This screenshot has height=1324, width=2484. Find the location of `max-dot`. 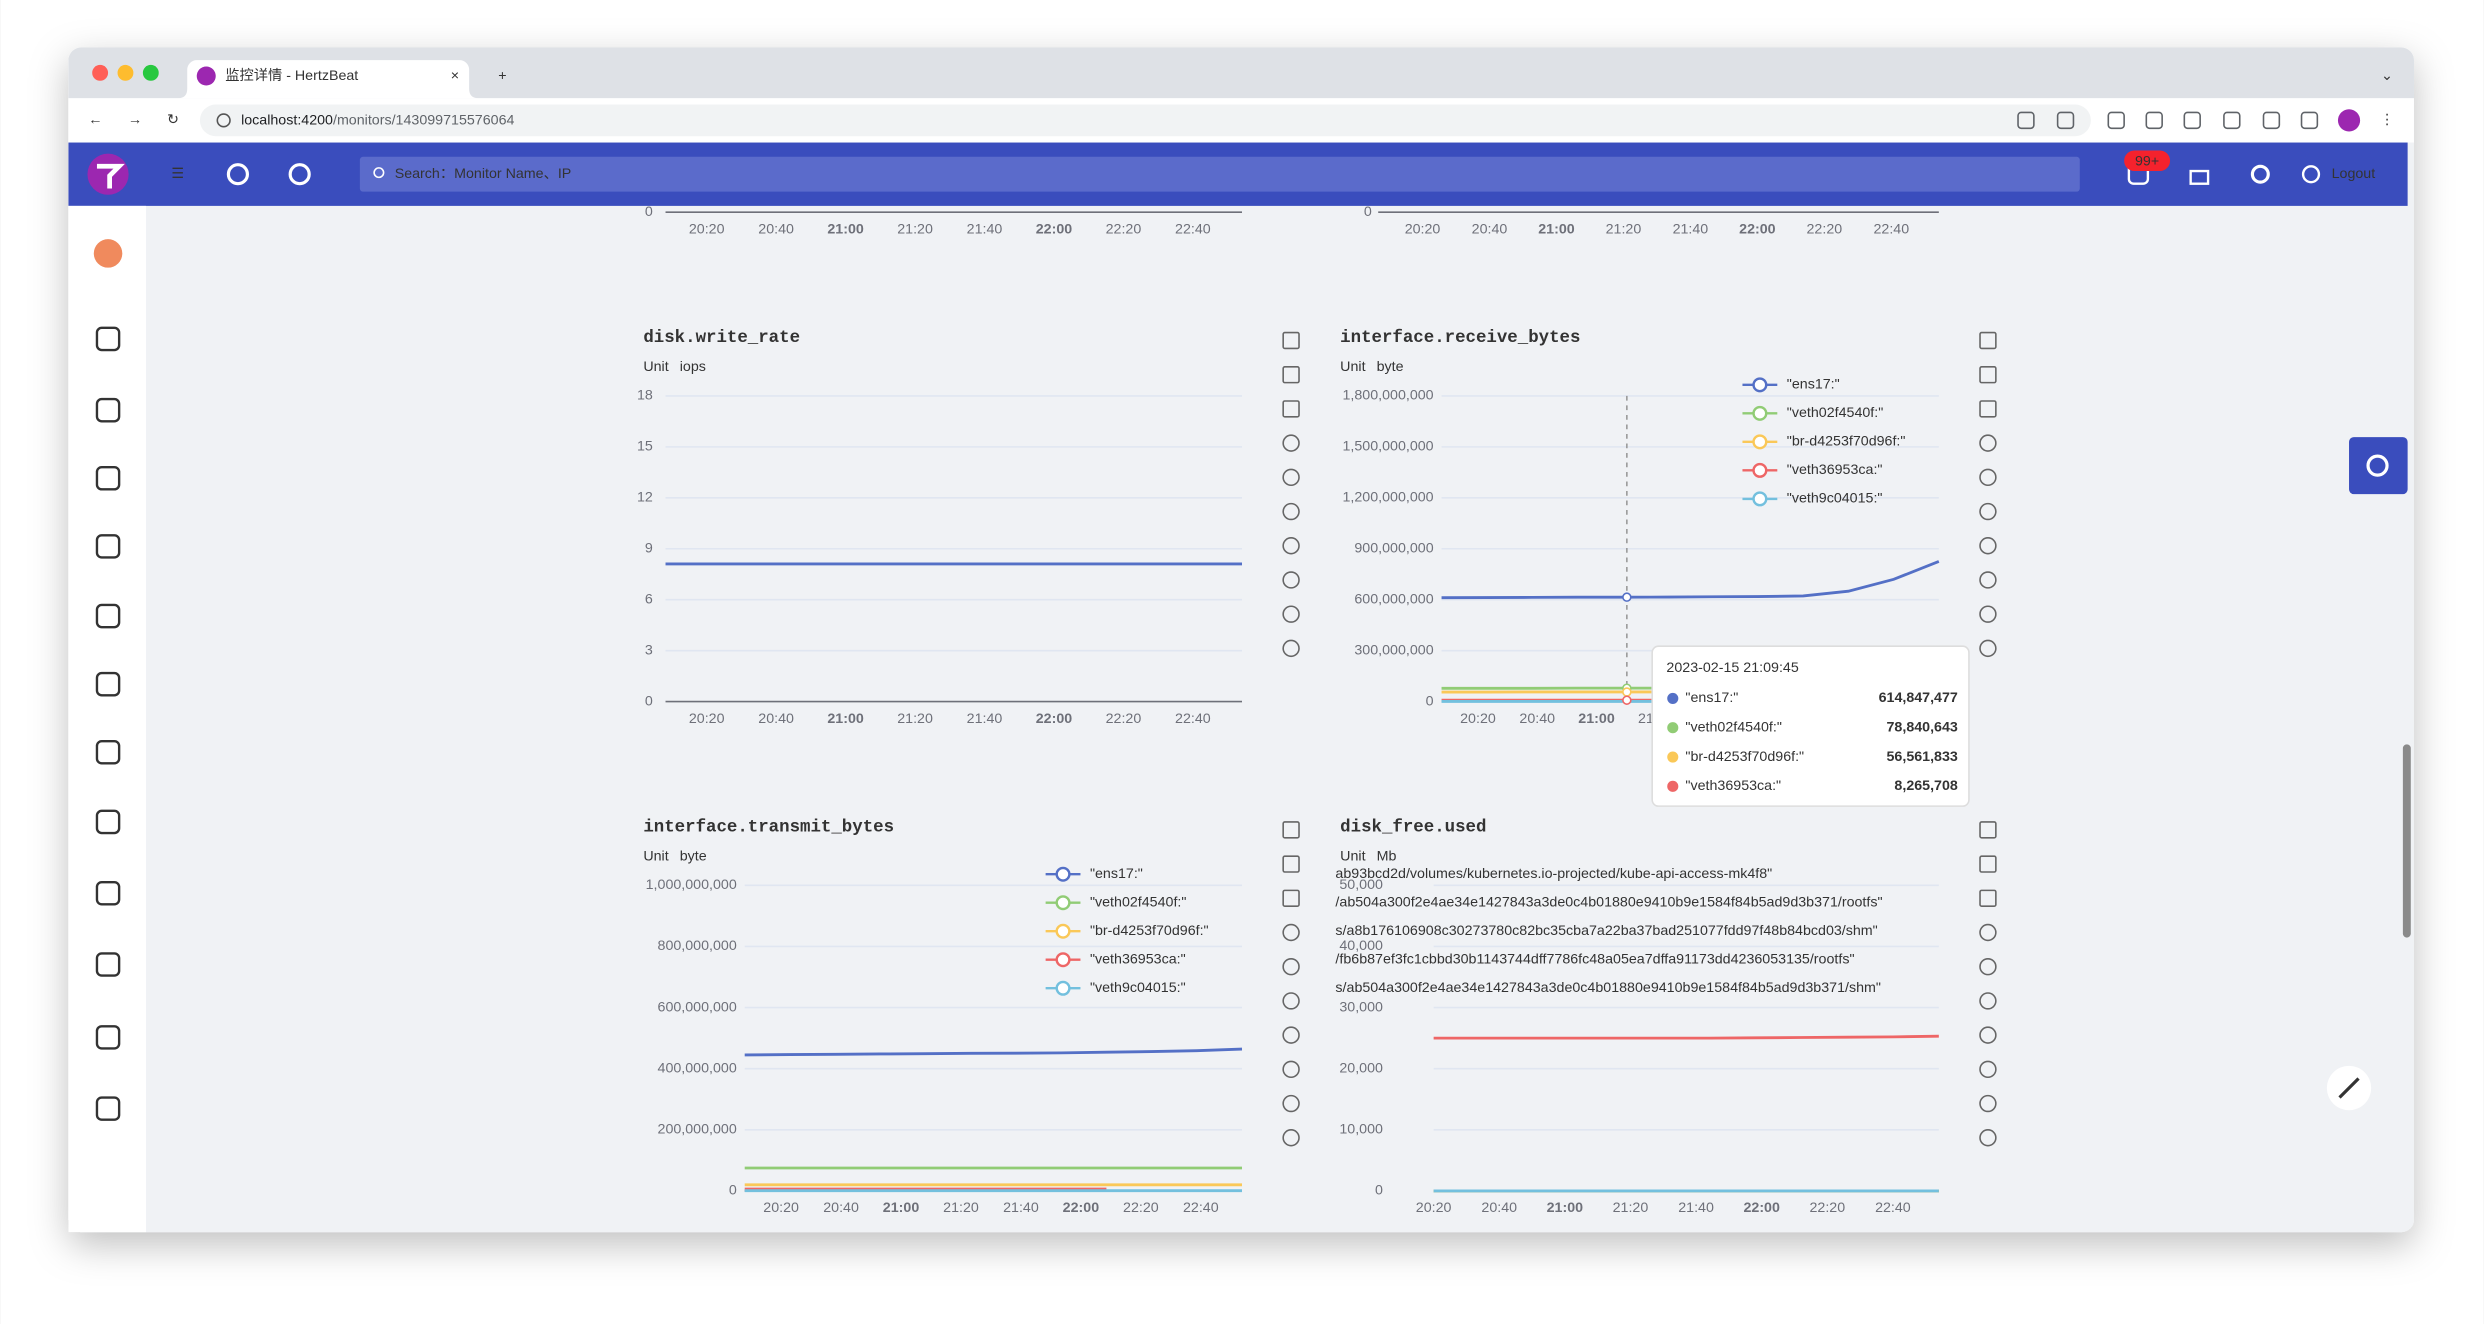

max-dot is located at coordinates (150, 72).